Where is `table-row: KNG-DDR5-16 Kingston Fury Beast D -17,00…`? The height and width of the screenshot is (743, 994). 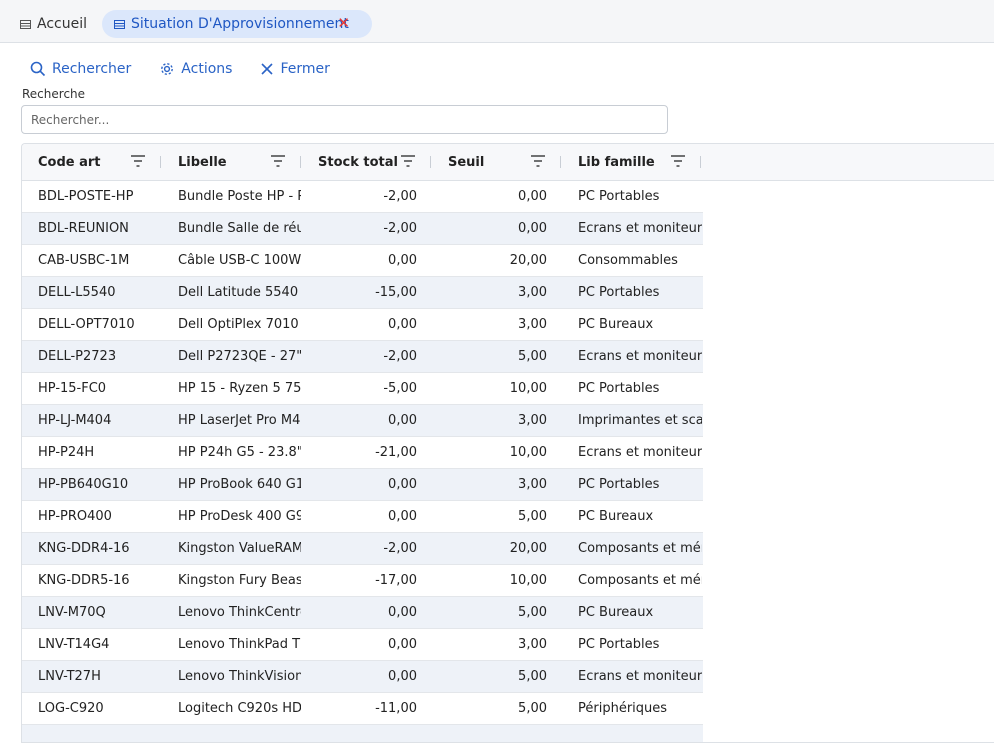 table-row: KNG-DDR5-16 Kingston Fury Beast D -17,00… is located at coordinates (362, 581).